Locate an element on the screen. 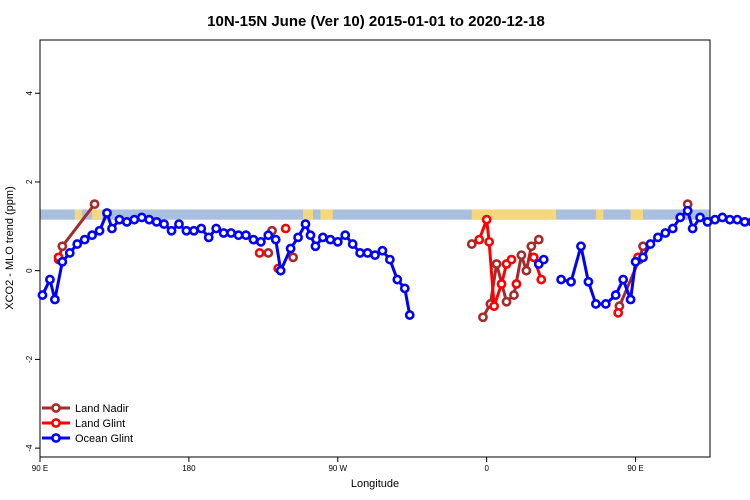 This screenshot has width=750, height=500. land-ocean-band is located at coordinates (375, 214).